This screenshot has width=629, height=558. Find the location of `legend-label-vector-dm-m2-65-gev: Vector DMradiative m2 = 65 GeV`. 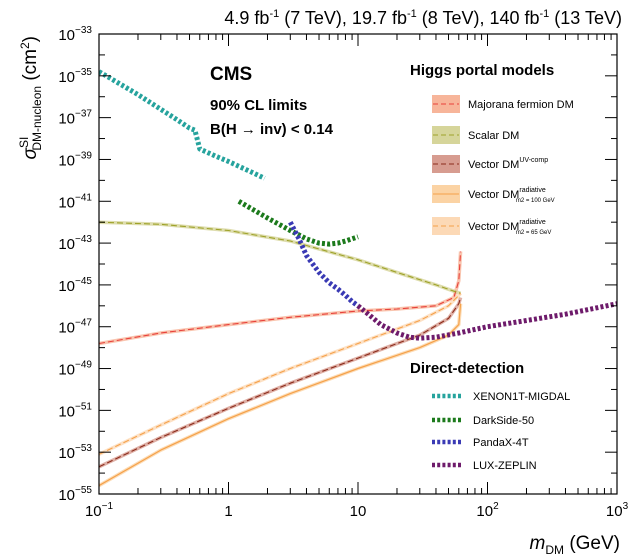

legend-label-vector-dm-m2-65-gev: Vector DMradiative m2 = 65 GeV is located at coordinates (509, 227).